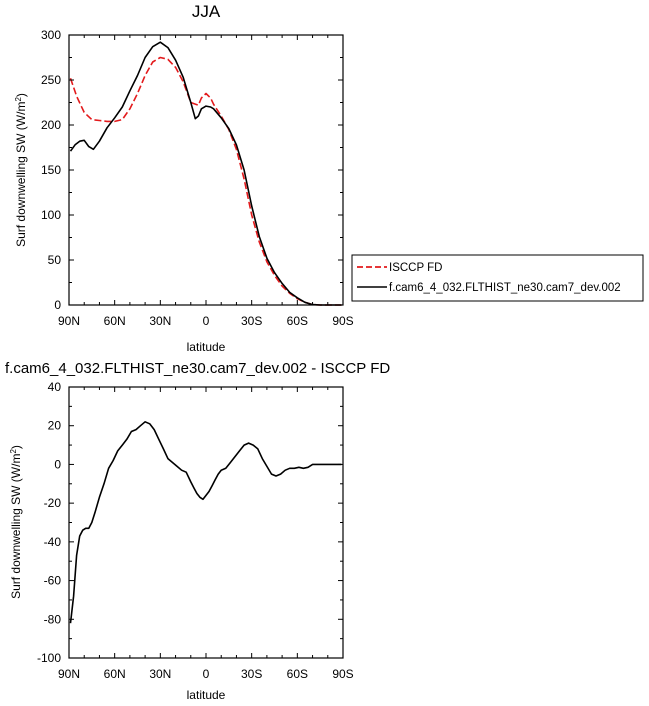  I want to click on legend-box, so click(497, 278).